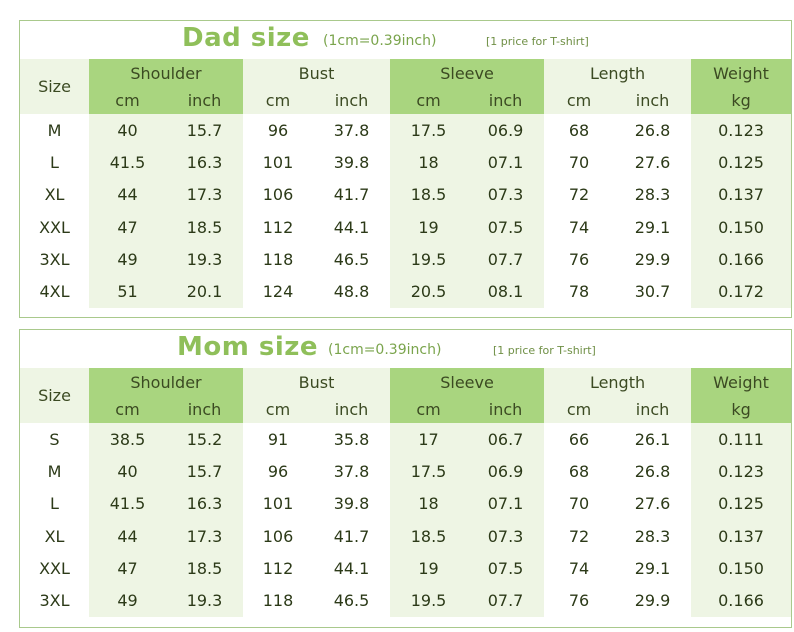 This screenshot has width=794, height=632. I want to click on mom-header-row: Size Shoulder Bust Sleeve Length Weight, so click(406, 395).